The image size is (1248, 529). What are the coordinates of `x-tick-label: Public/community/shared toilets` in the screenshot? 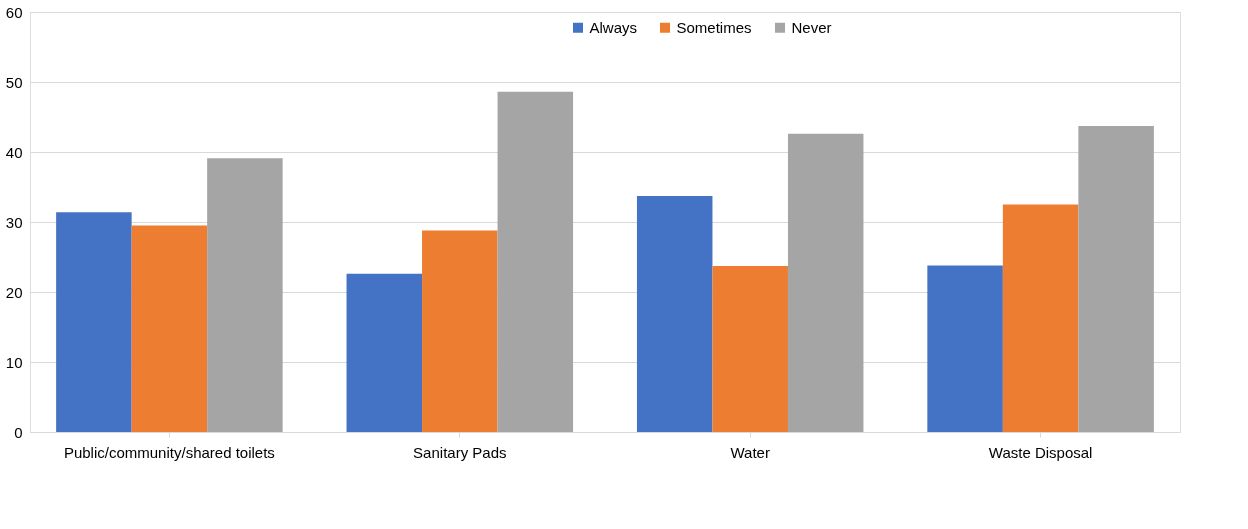 It's located at (169, 452).